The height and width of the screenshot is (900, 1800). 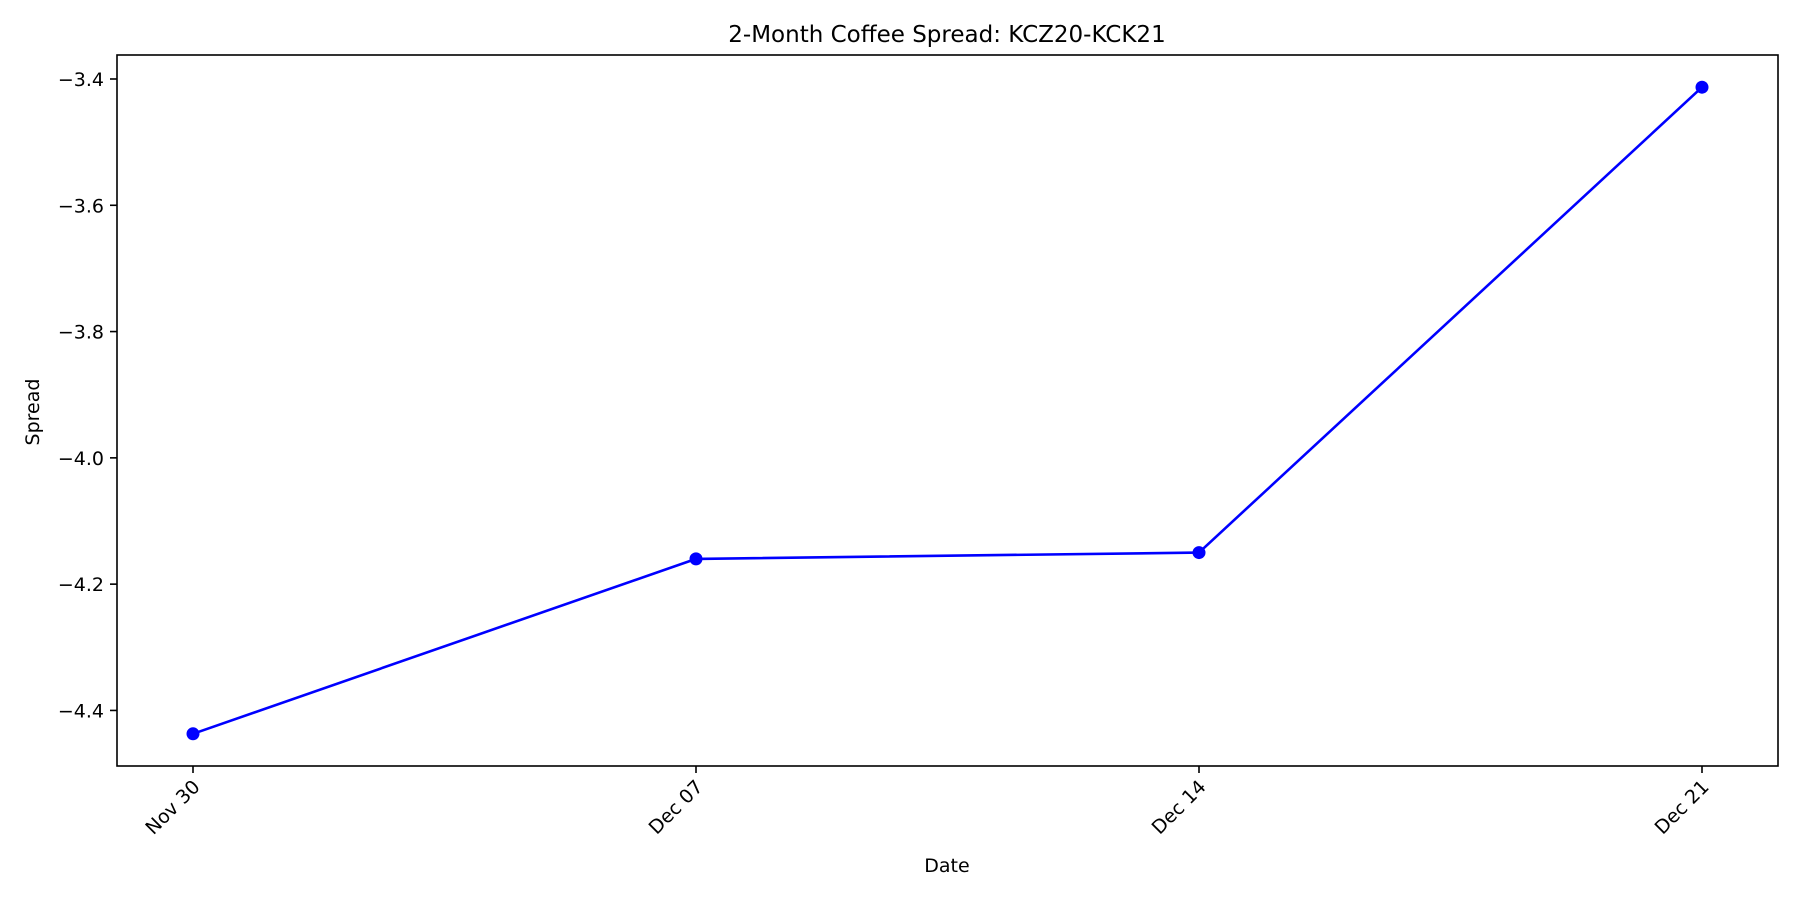 What do you see at coordinates (81, 459) in the screenshot?
I see `y-tick-label: −4.0` at bounding box center [81, 459].